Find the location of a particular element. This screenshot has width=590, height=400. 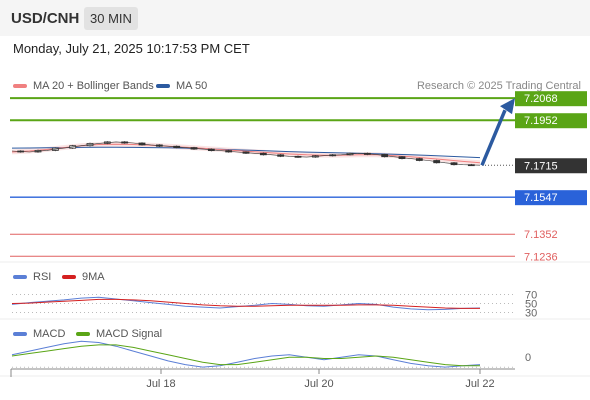

forecast-arrow-head is located at coordinates (507, 106).